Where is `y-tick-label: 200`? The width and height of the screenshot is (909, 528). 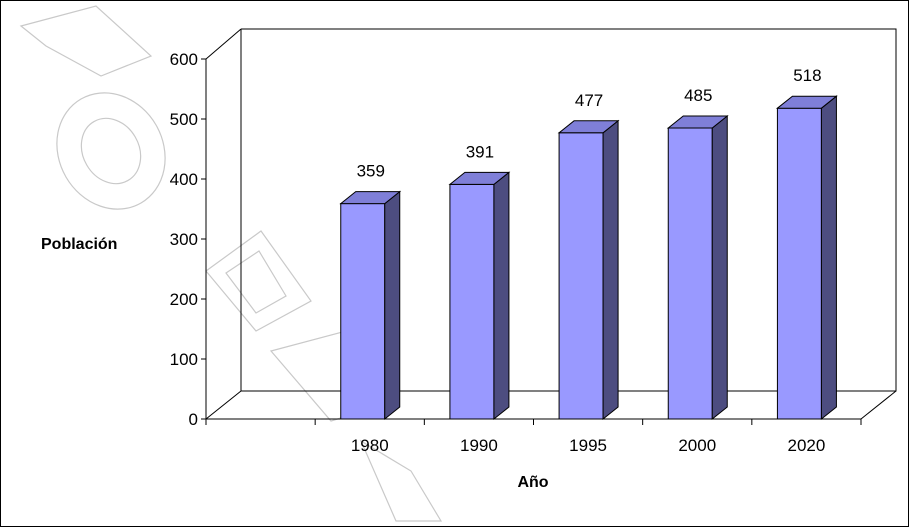
y-tick-label: 200 is located at coordinates (184, 299).